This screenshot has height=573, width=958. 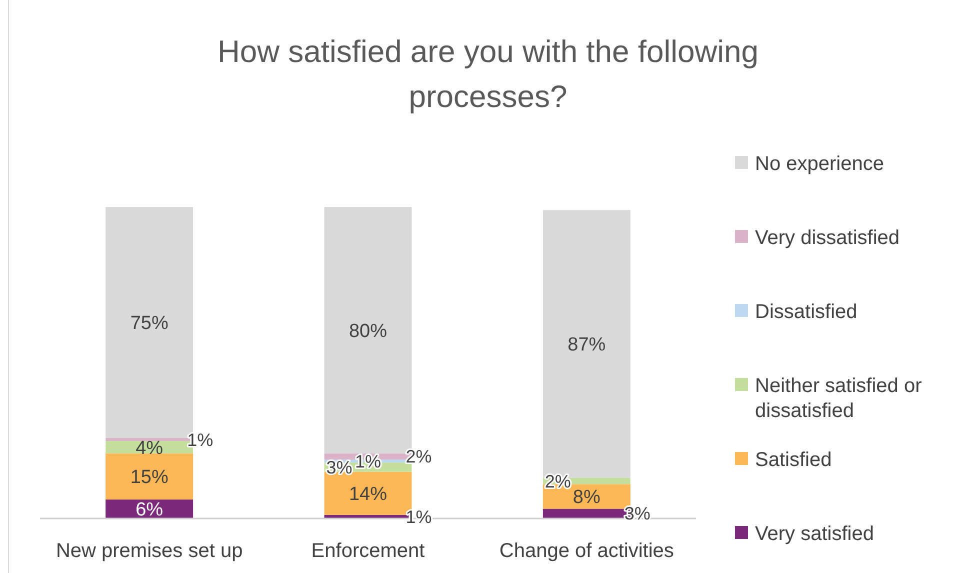 What do you see at coordinates (149, 551) in the screenshot?
I see `x-tick-label: New premises set up` at bounding box center [149, 551].